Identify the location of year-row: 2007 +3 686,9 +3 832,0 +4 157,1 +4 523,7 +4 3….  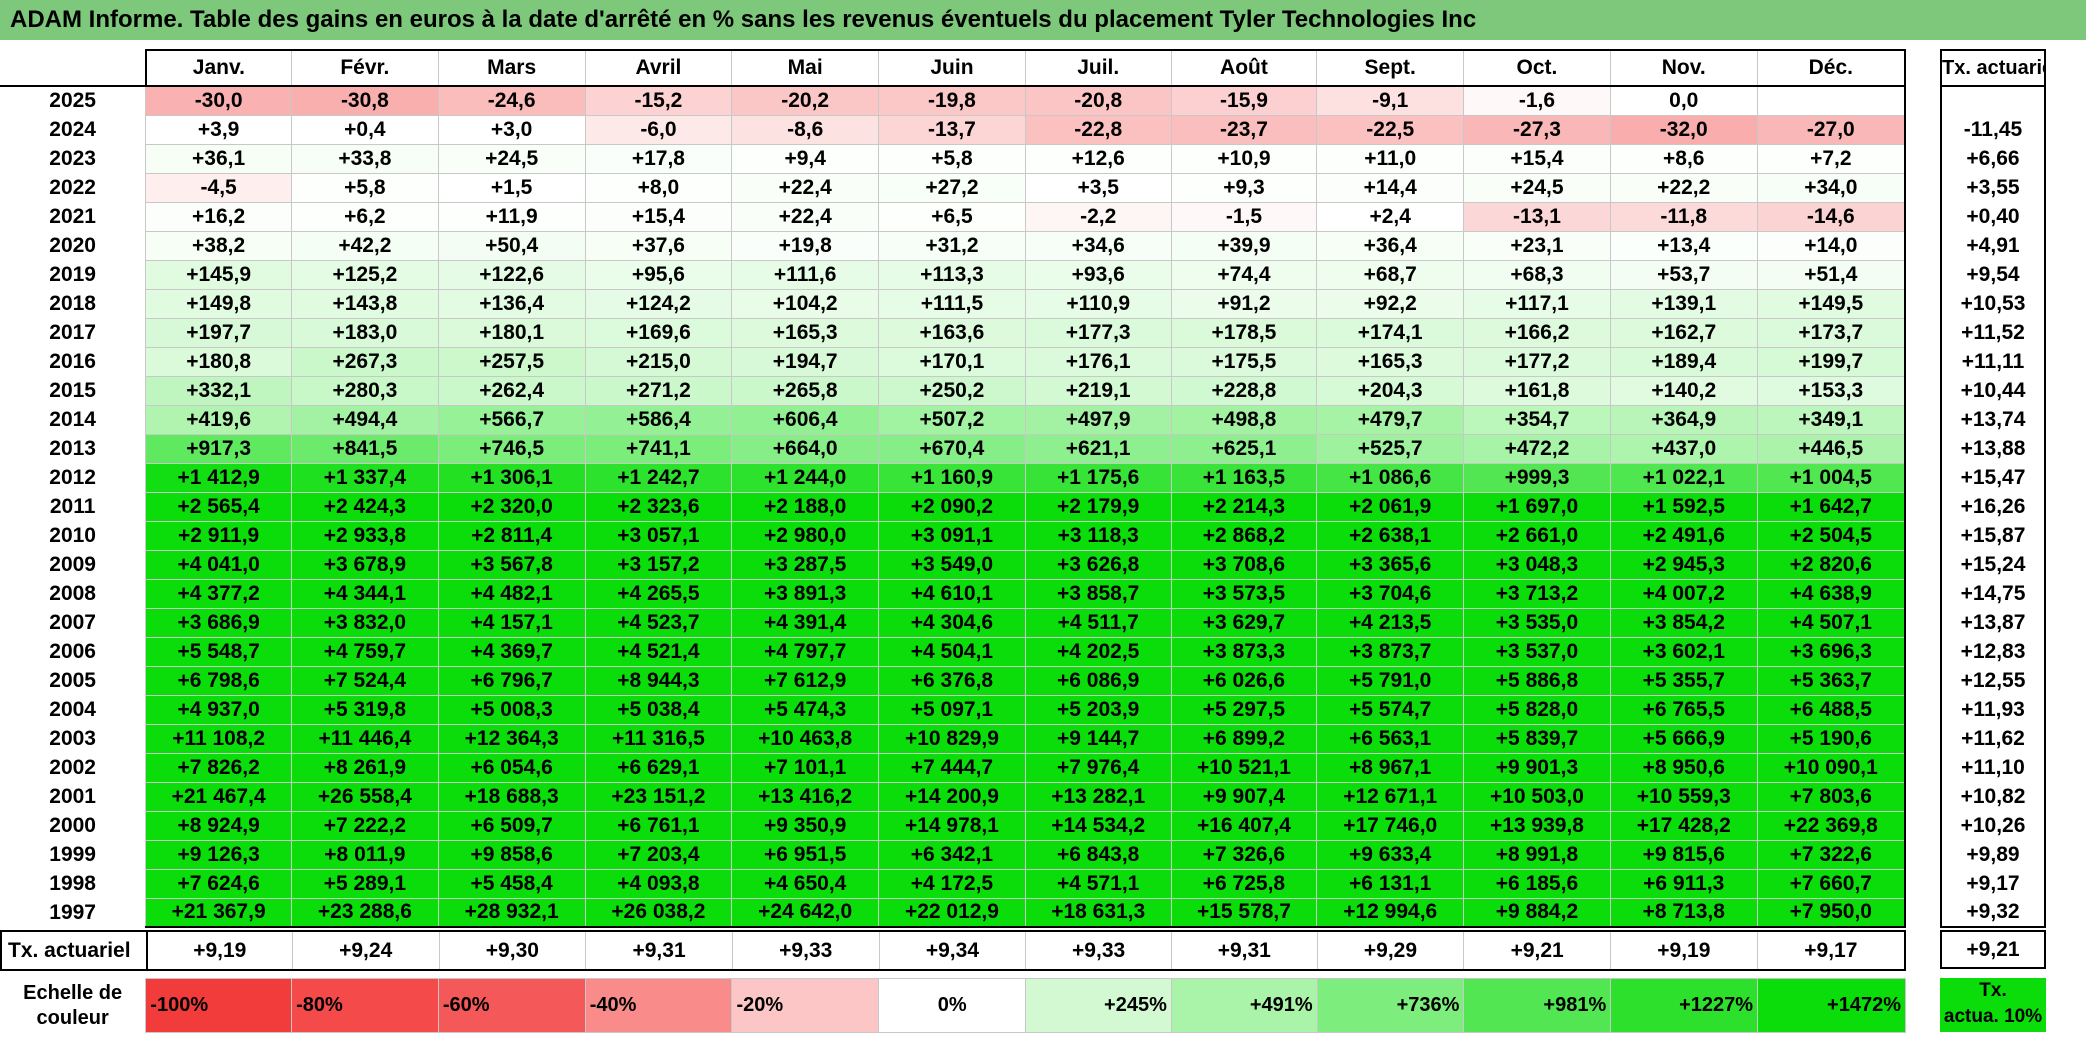
(953, 622).